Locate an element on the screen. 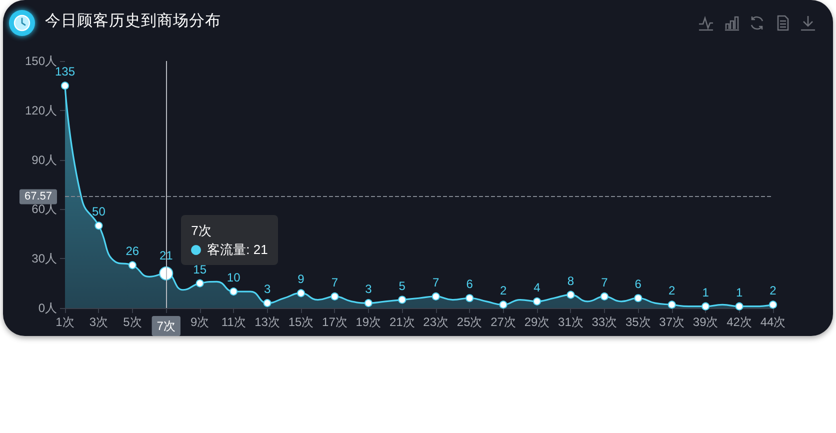  x-tick-label: 3次 is located at coordinates (98, 322).